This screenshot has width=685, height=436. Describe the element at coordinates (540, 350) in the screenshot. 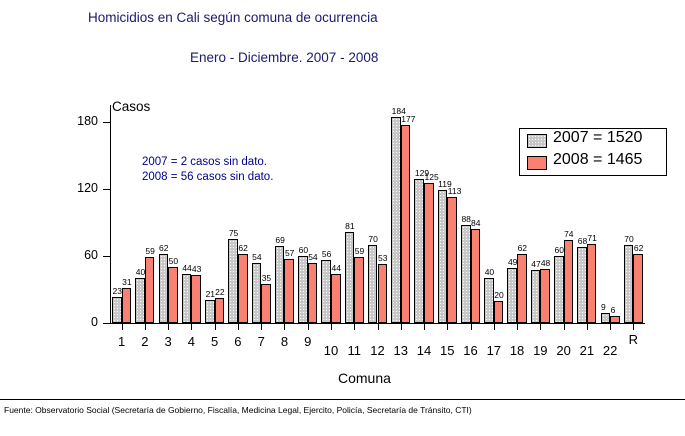

I see `x-tick-label-19: 19` at that location.